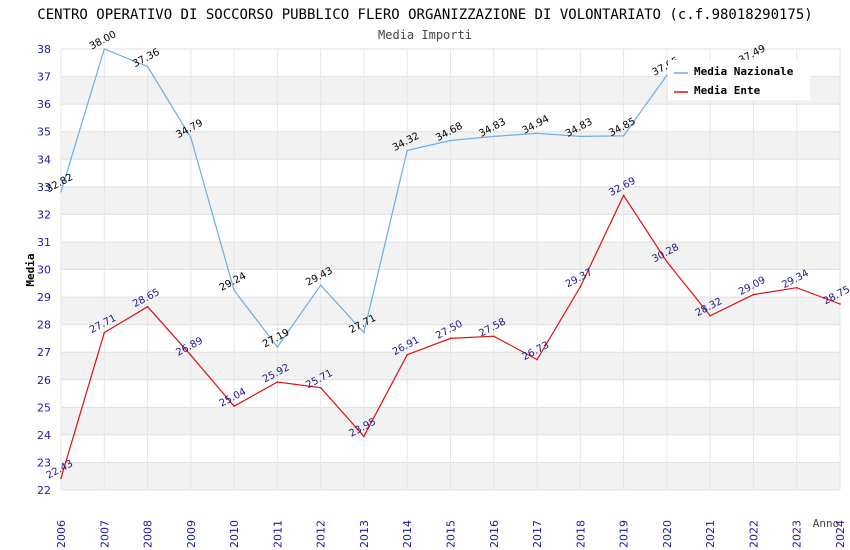 The height and width of the screenshot is (550, 850). Describe the element at coordinates (364, 534) in the screenshot. I see `x-tick-label: 2013` at that location.